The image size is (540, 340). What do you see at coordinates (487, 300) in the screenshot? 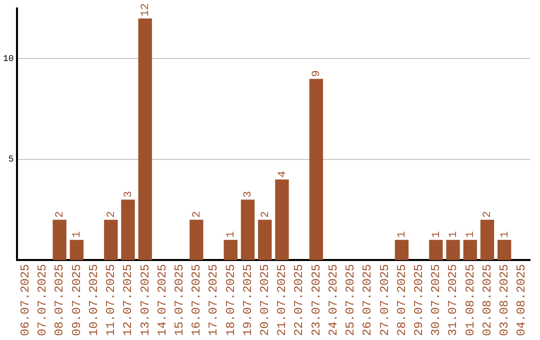
I see `x-tick-label: 02.08.2025` at bounding box center [487, 300].